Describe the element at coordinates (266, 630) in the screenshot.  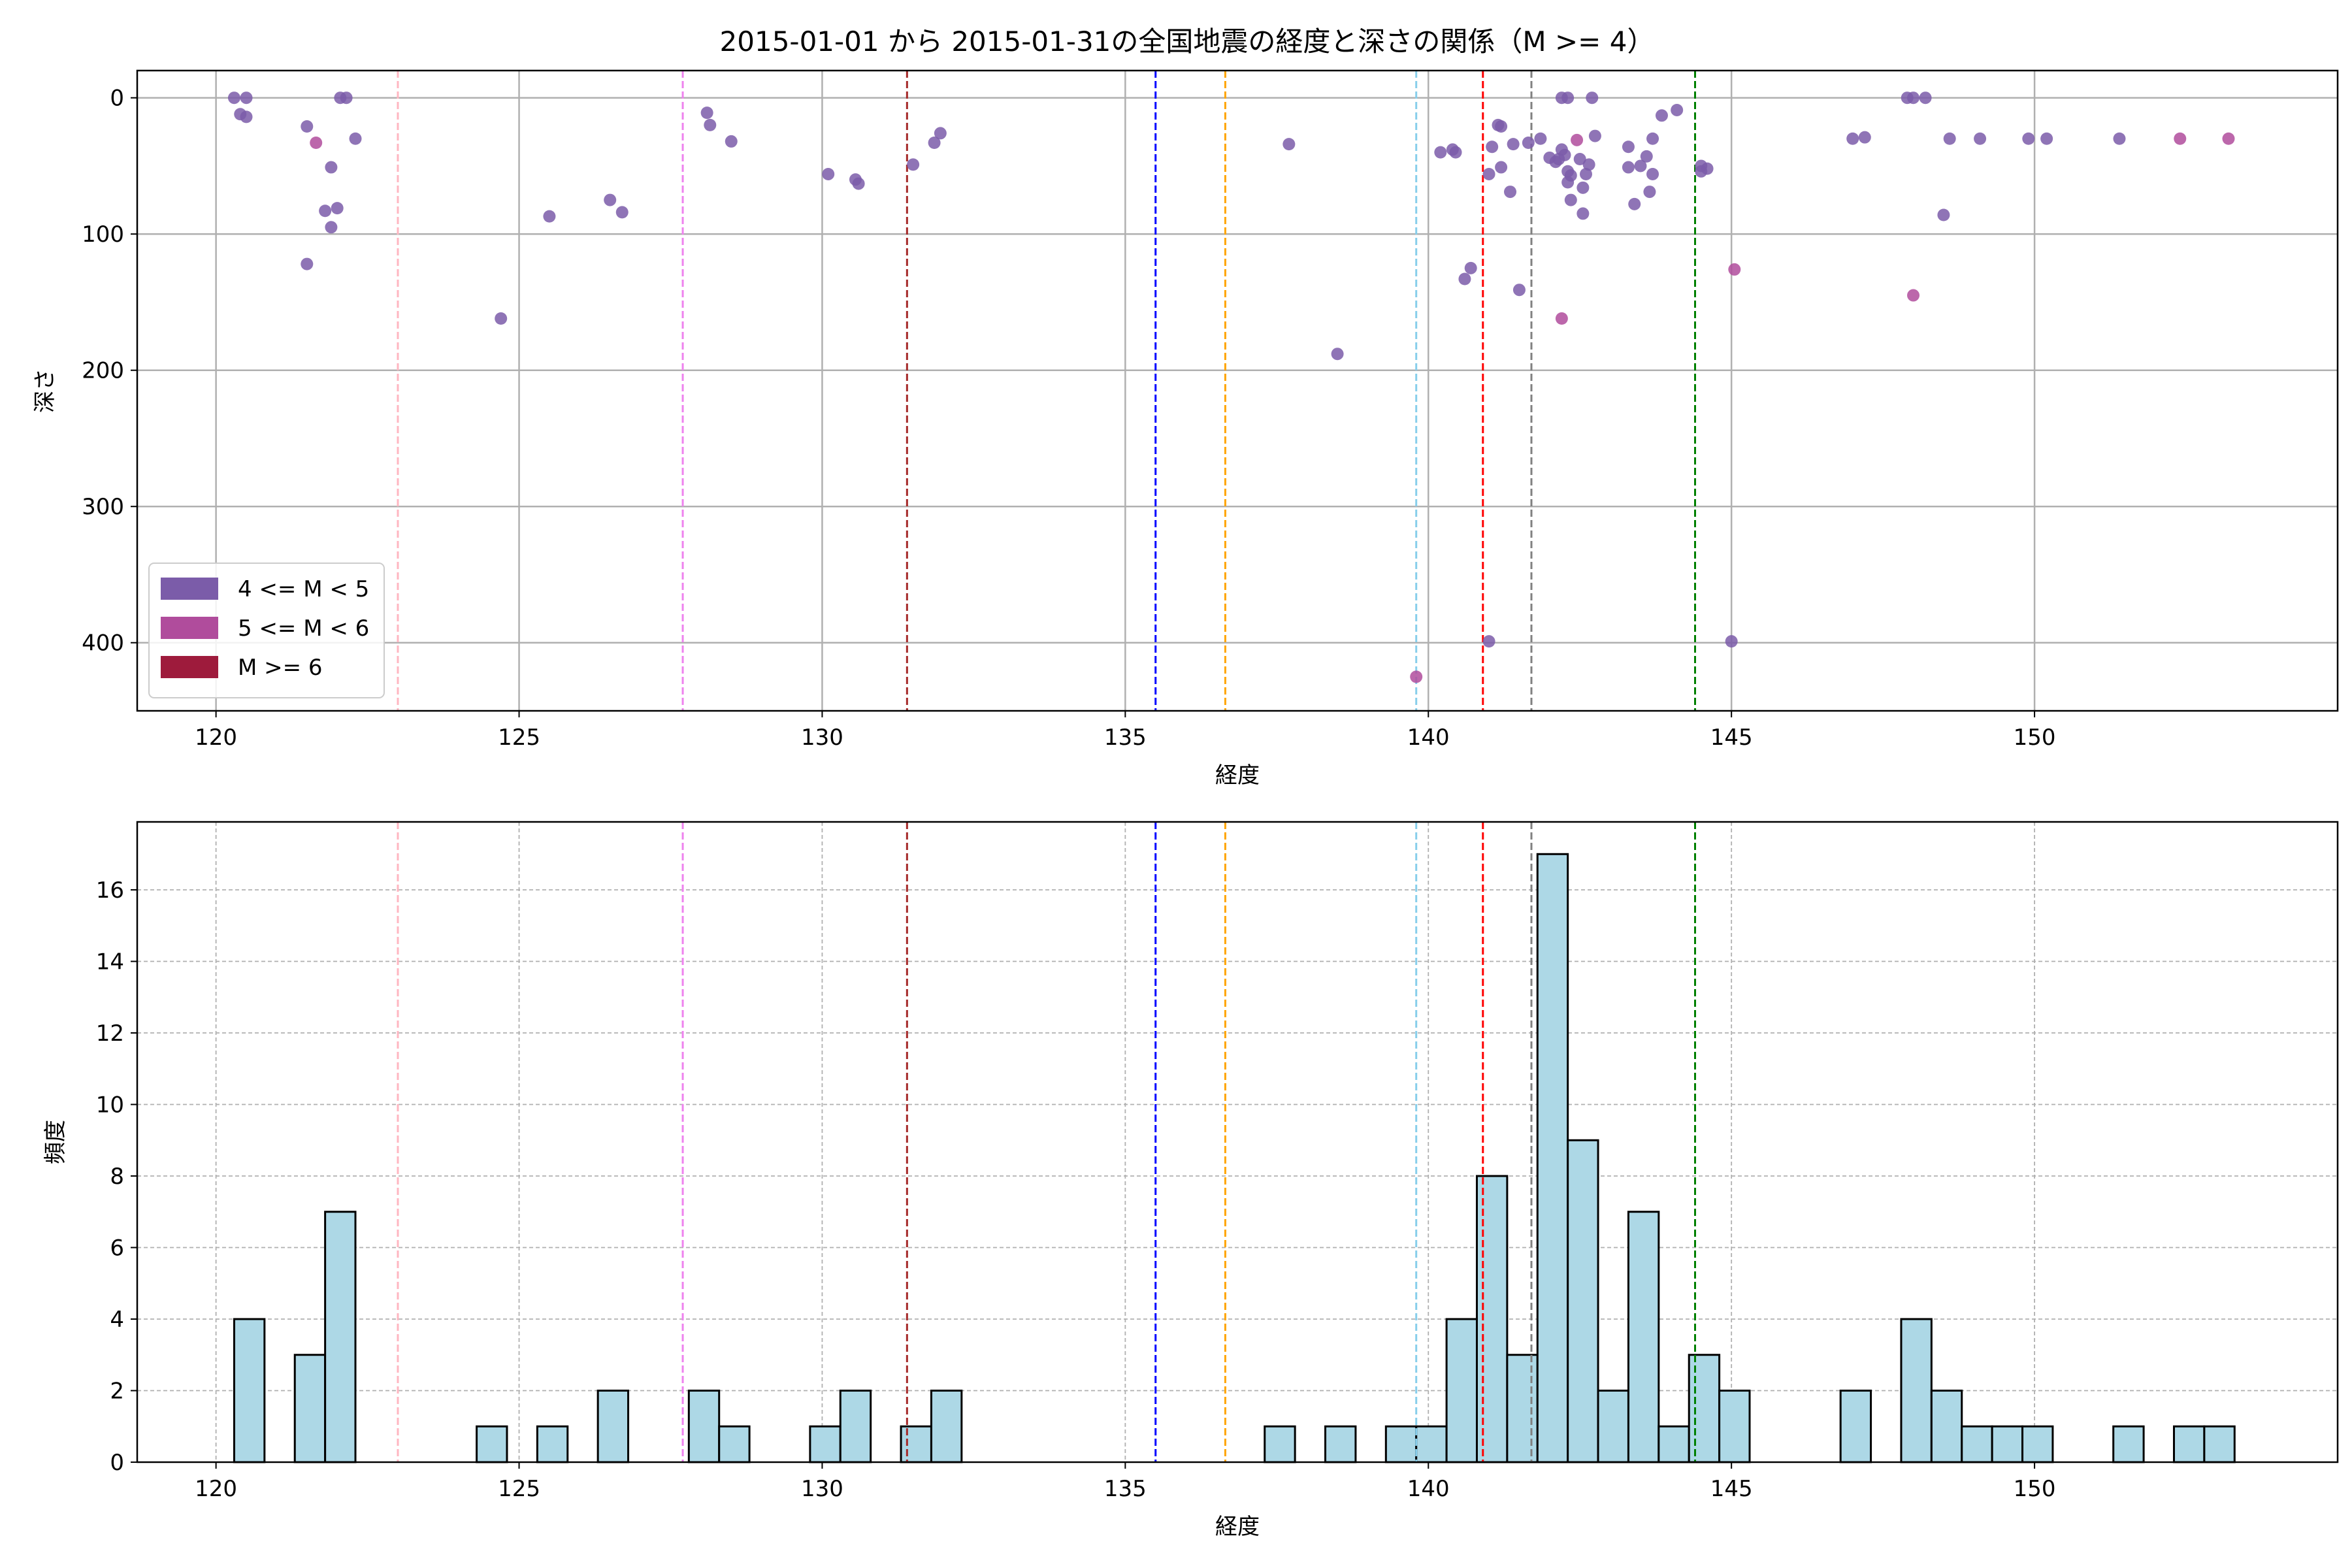
I see `scatter-legend: 4 <= M < 5 5 <= M < 6 M >= 6` at that location.